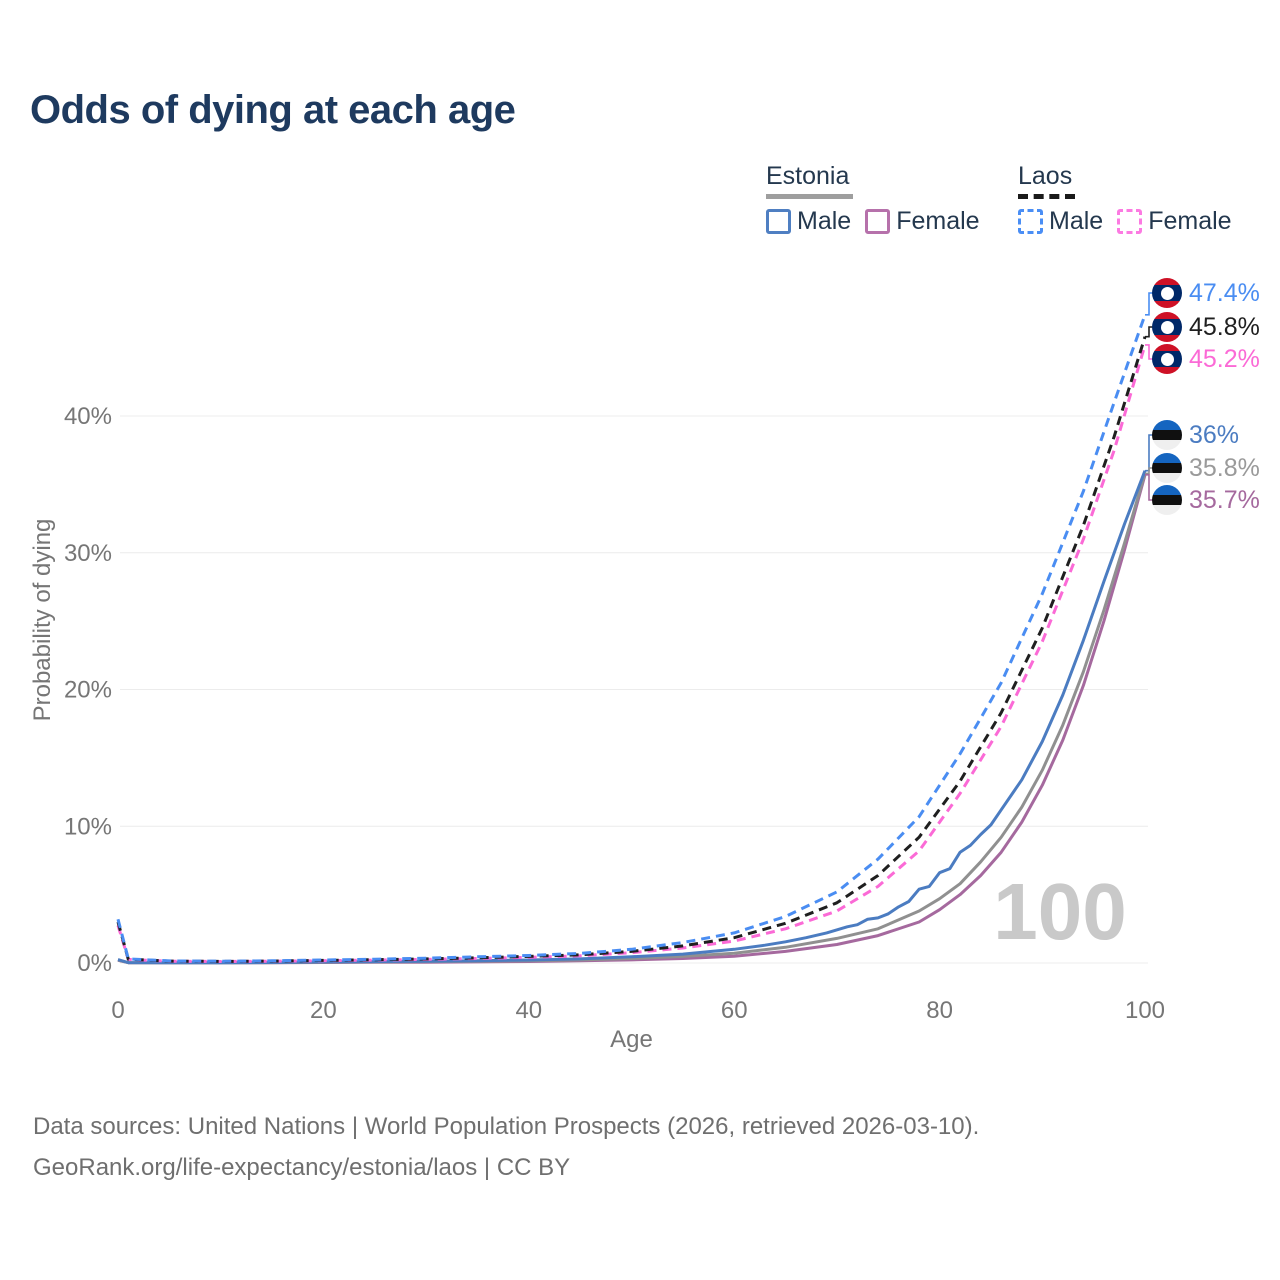  I want to click on end-value-laos-female: 45.2%, so click(1224, 358).